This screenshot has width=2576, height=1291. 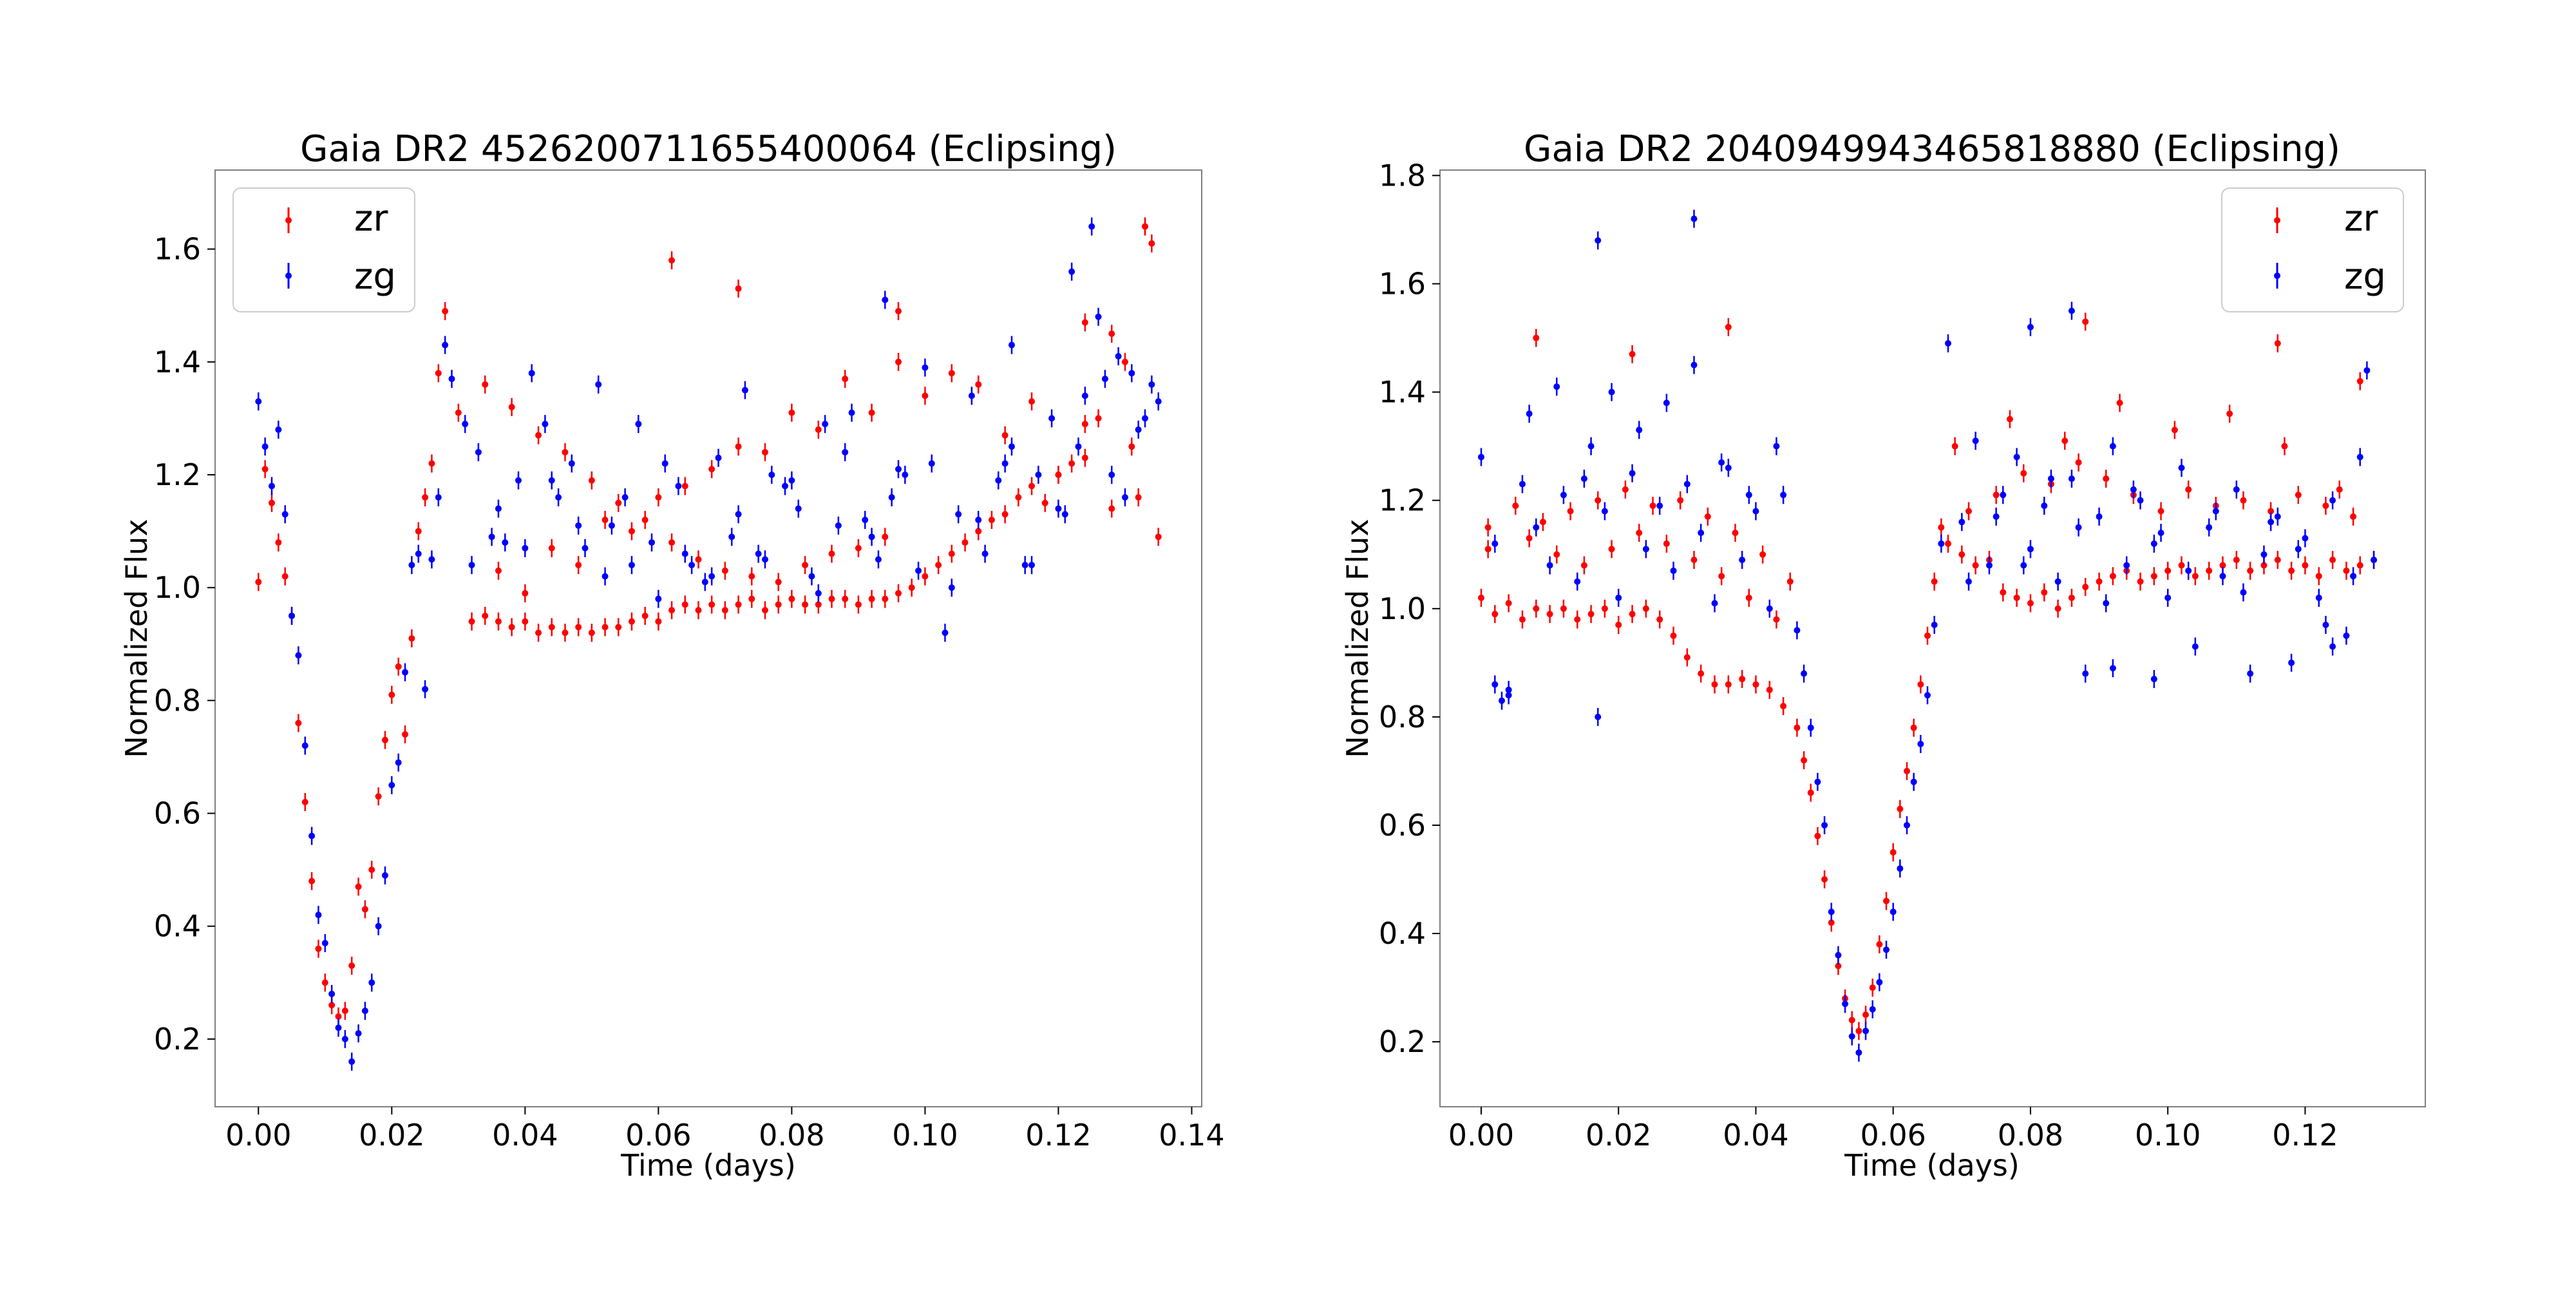 What do you see at coordinates (1756, 1135) in the screenshot?
I see `x-tick-label: 0.04` at bounding box center [1756, 1135].